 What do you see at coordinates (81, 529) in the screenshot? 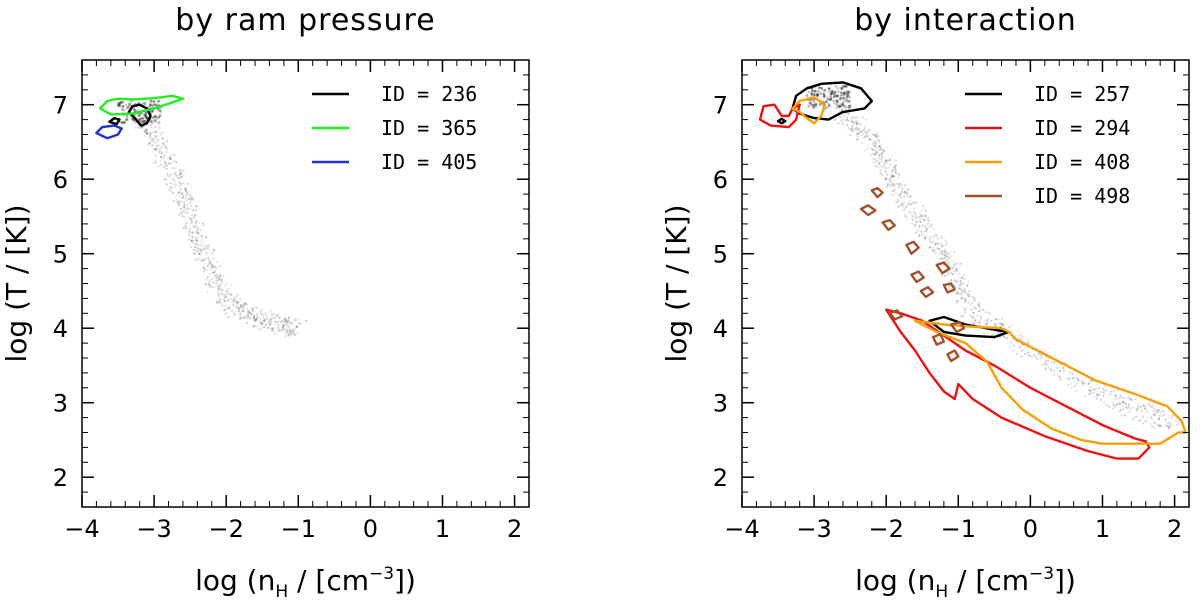
I see `x-tick-label: −4` at bounding box center [81, 529].